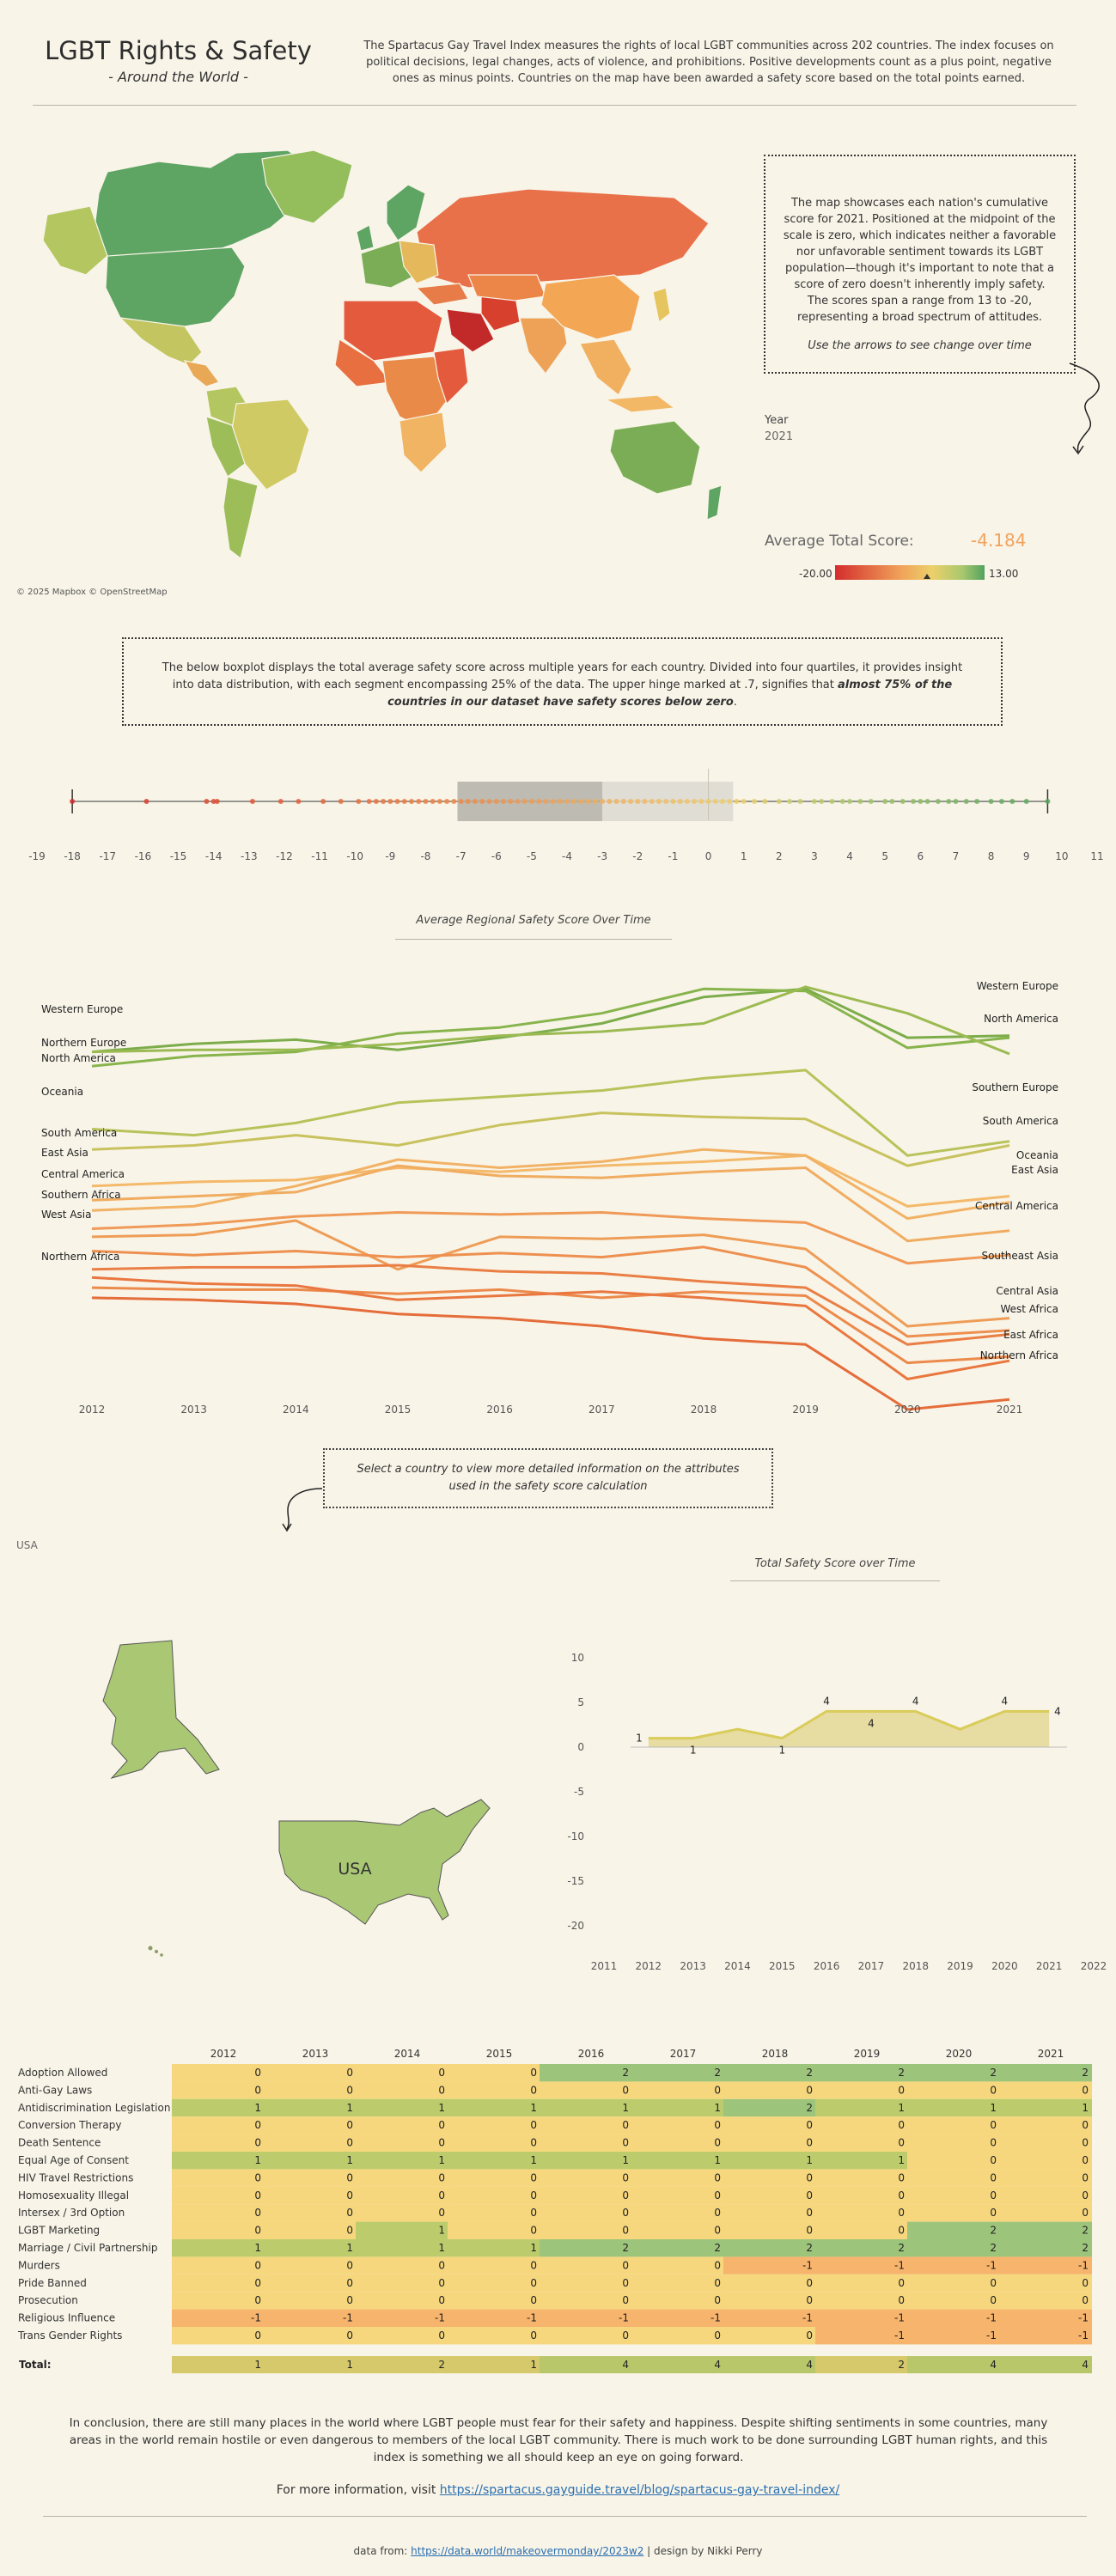 The image size is (1116, 2576). Describe the element at coordinates (872, 1723) in the screenshot. I see `data-label: 4` at that location.